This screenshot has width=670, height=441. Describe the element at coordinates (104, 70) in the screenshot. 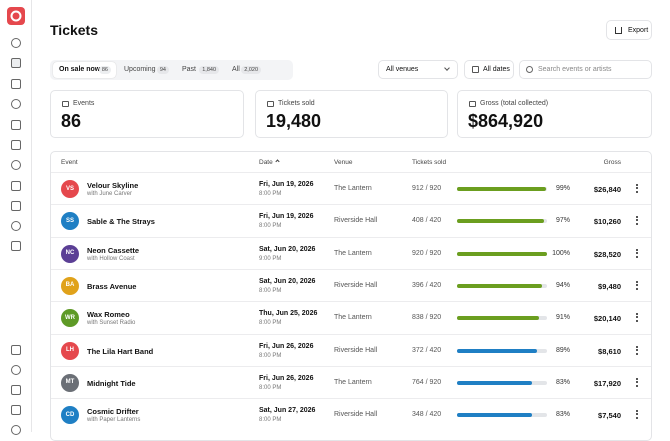

I see `tab-count: 86` at that location.